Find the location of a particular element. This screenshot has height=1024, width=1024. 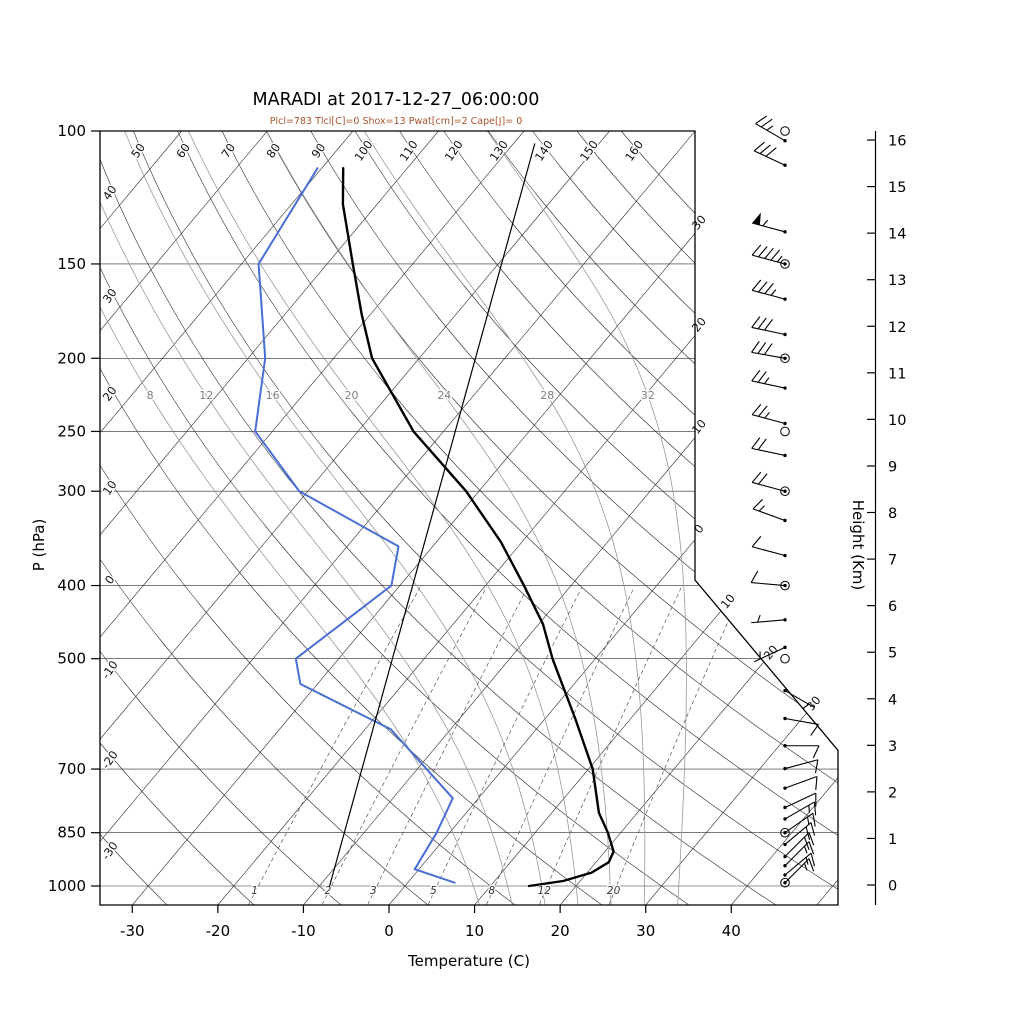

svg-text: 300 is located at coordinates (71, 491).